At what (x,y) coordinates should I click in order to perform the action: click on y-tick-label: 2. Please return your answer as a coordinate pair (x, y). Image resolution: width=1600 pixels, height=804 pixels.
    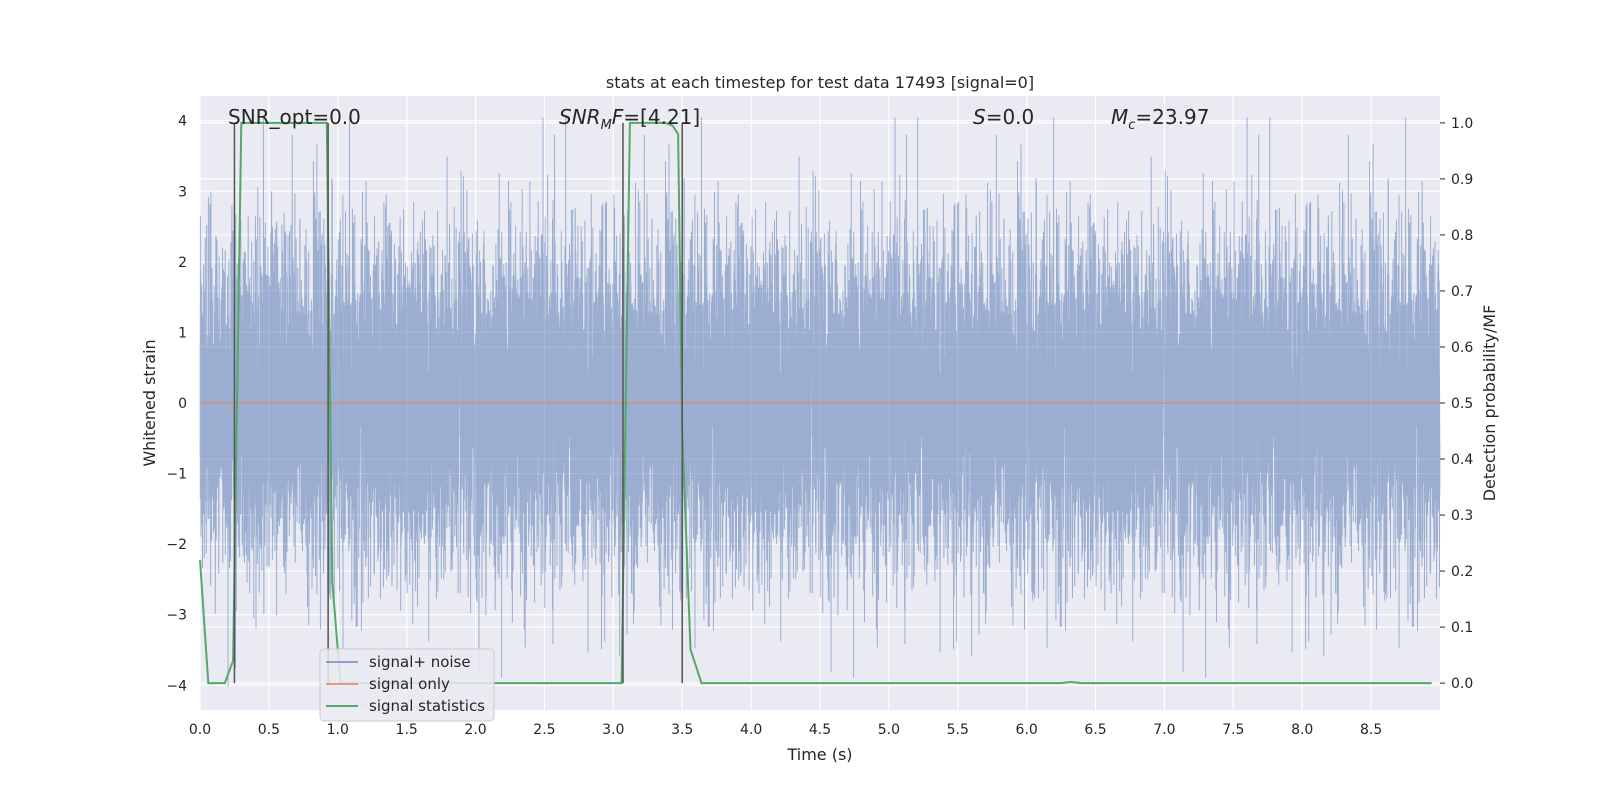
    Looking at the image, I should click on (182, 263).